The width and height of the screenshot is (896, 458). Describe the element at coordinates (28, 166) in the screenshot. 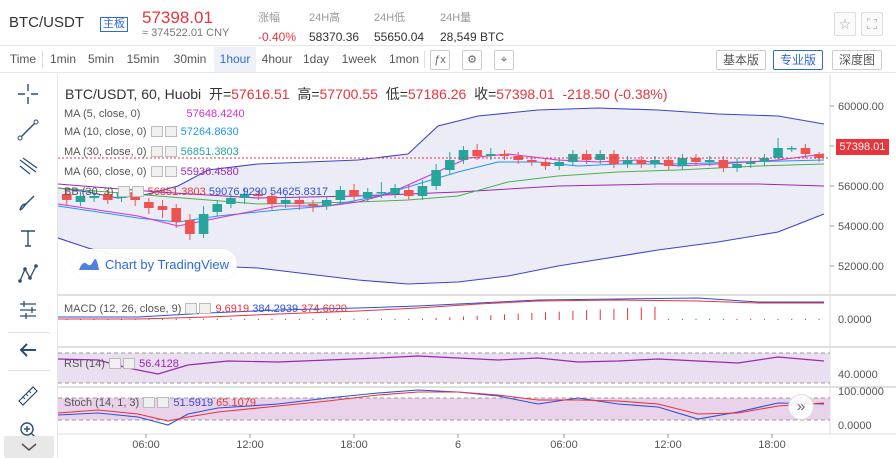

I see `fib-icon` at that location.